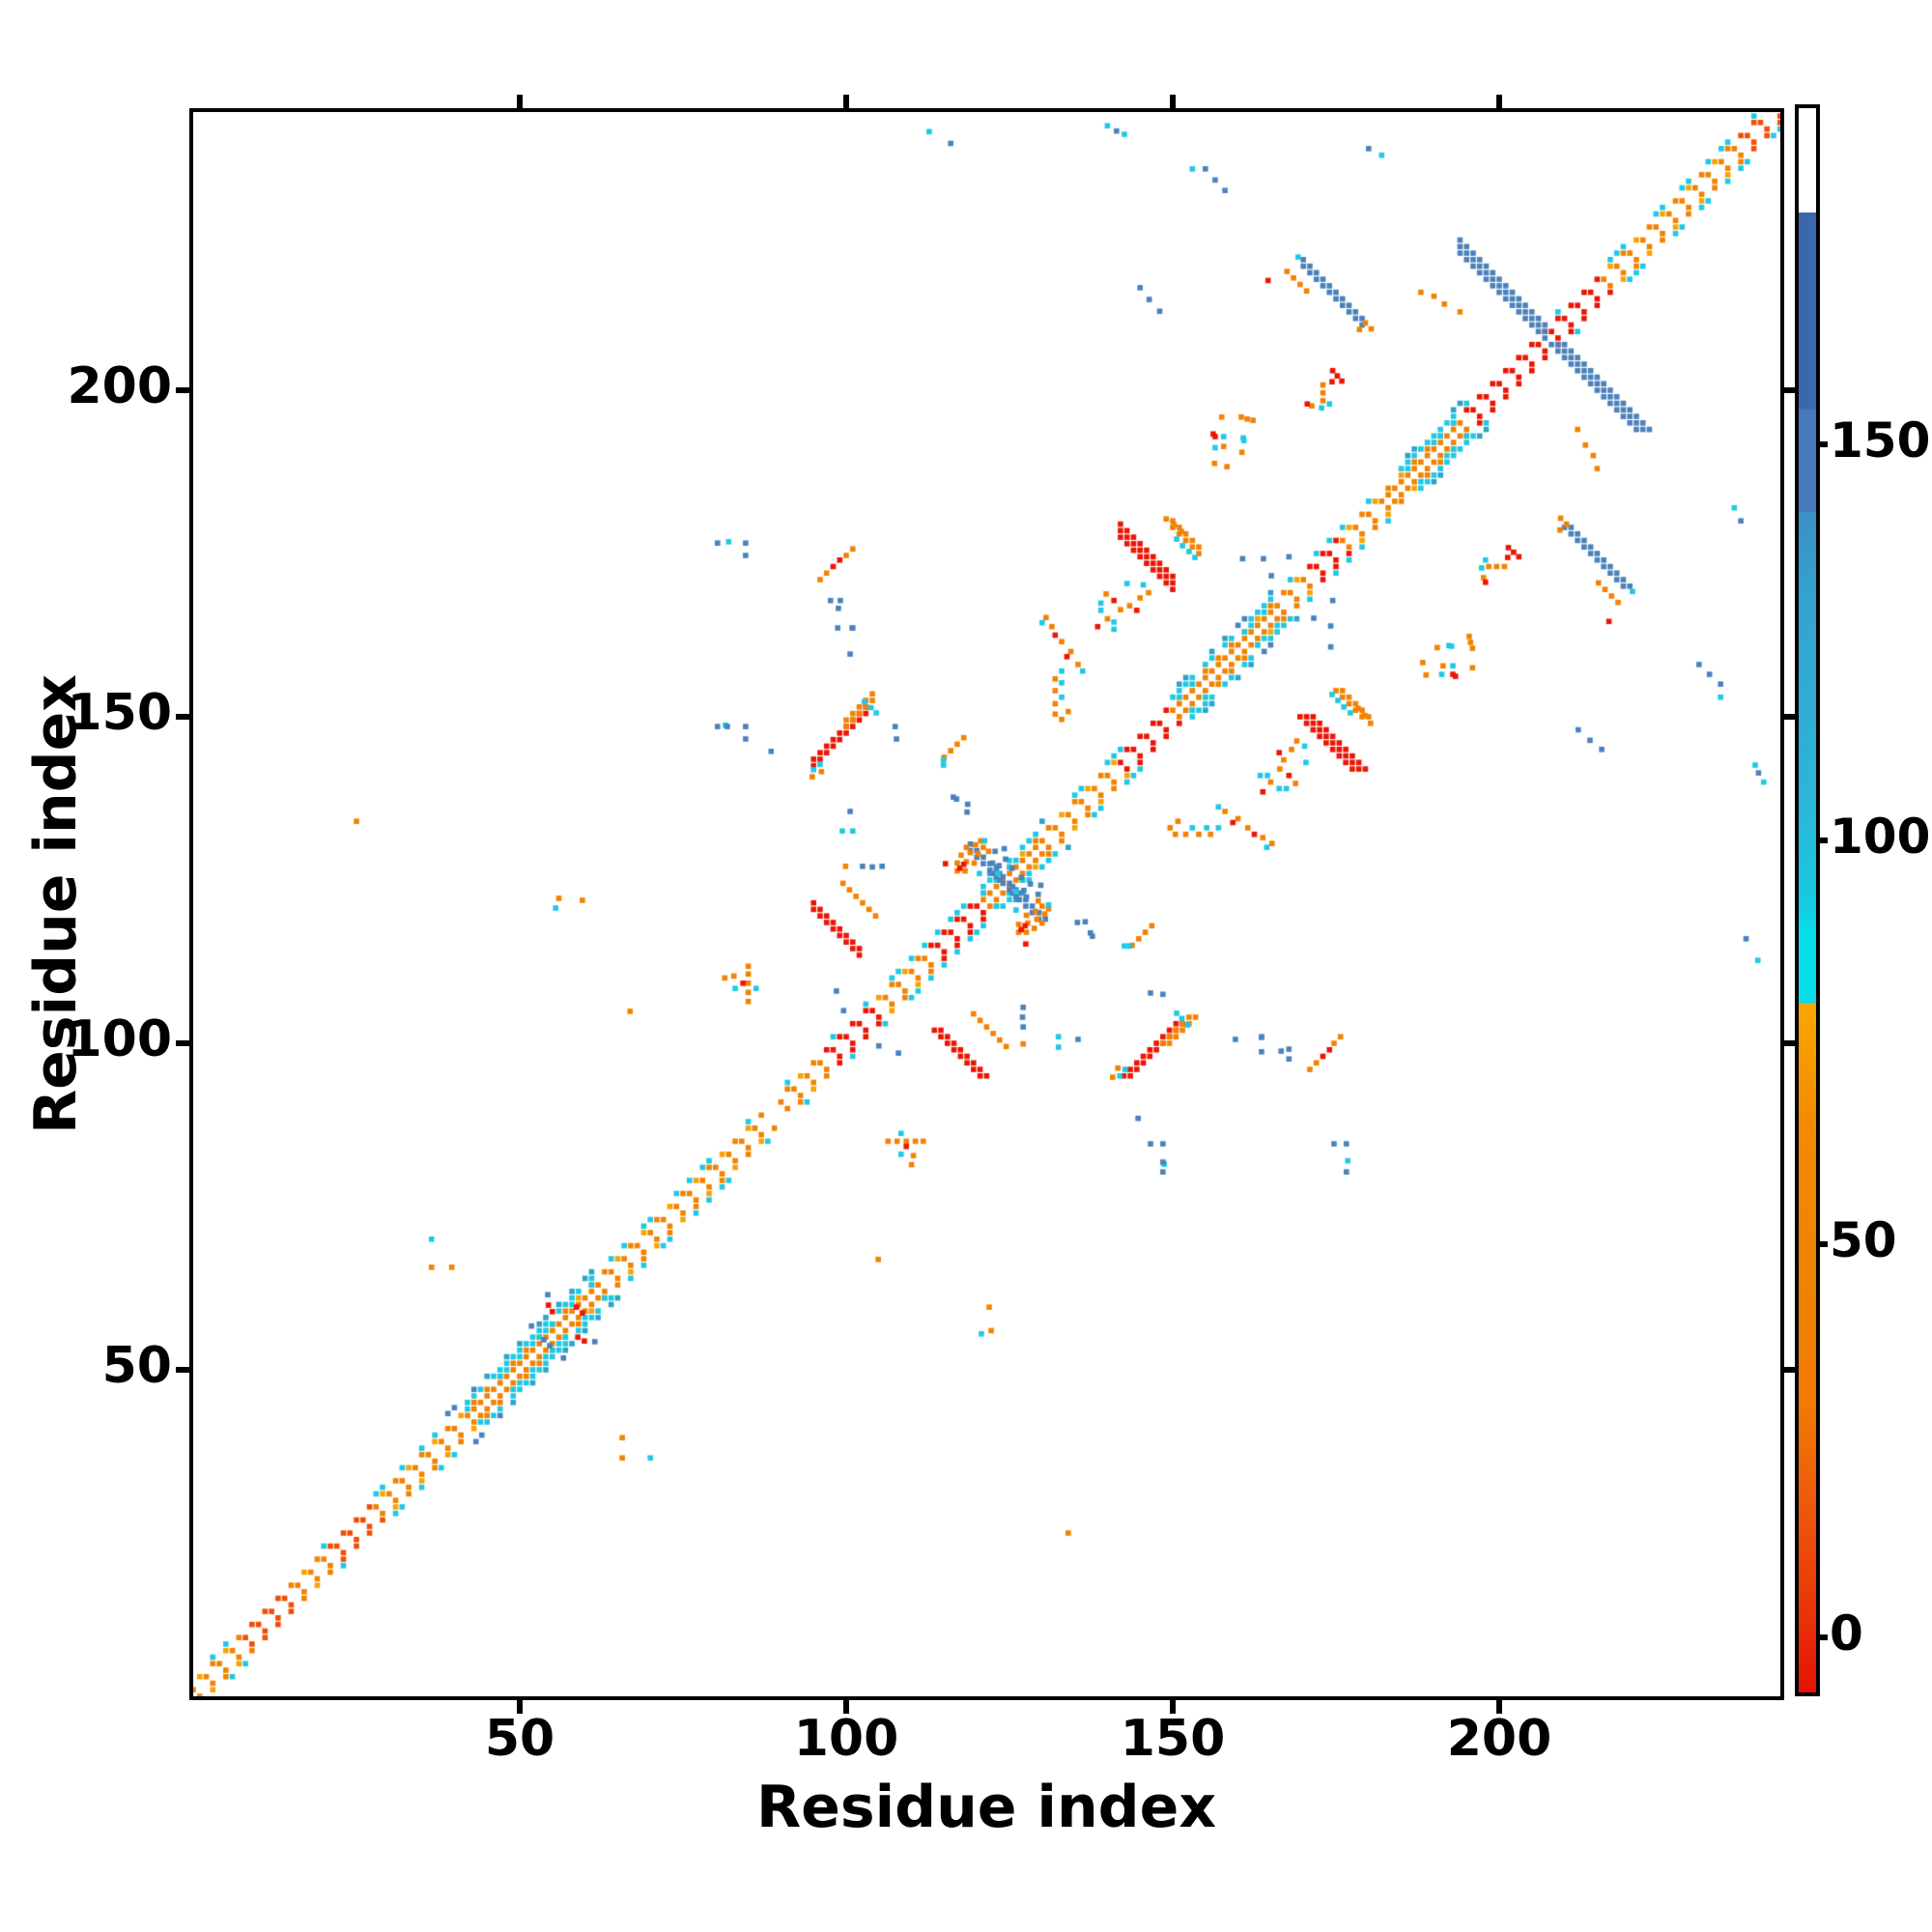  I want to click on colorbar-tick-label: 150, so click(1880, 440).